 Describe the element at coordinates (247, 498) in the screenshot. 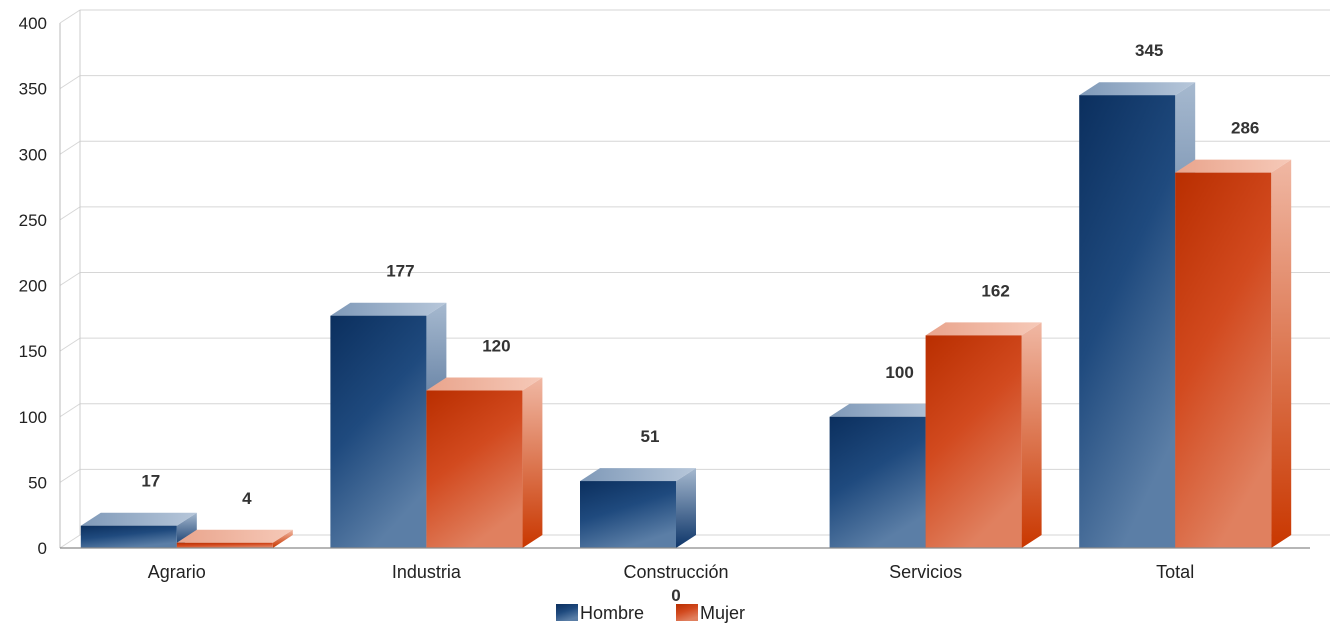

I see `data-label-mujer-agrario: 4` at that location.